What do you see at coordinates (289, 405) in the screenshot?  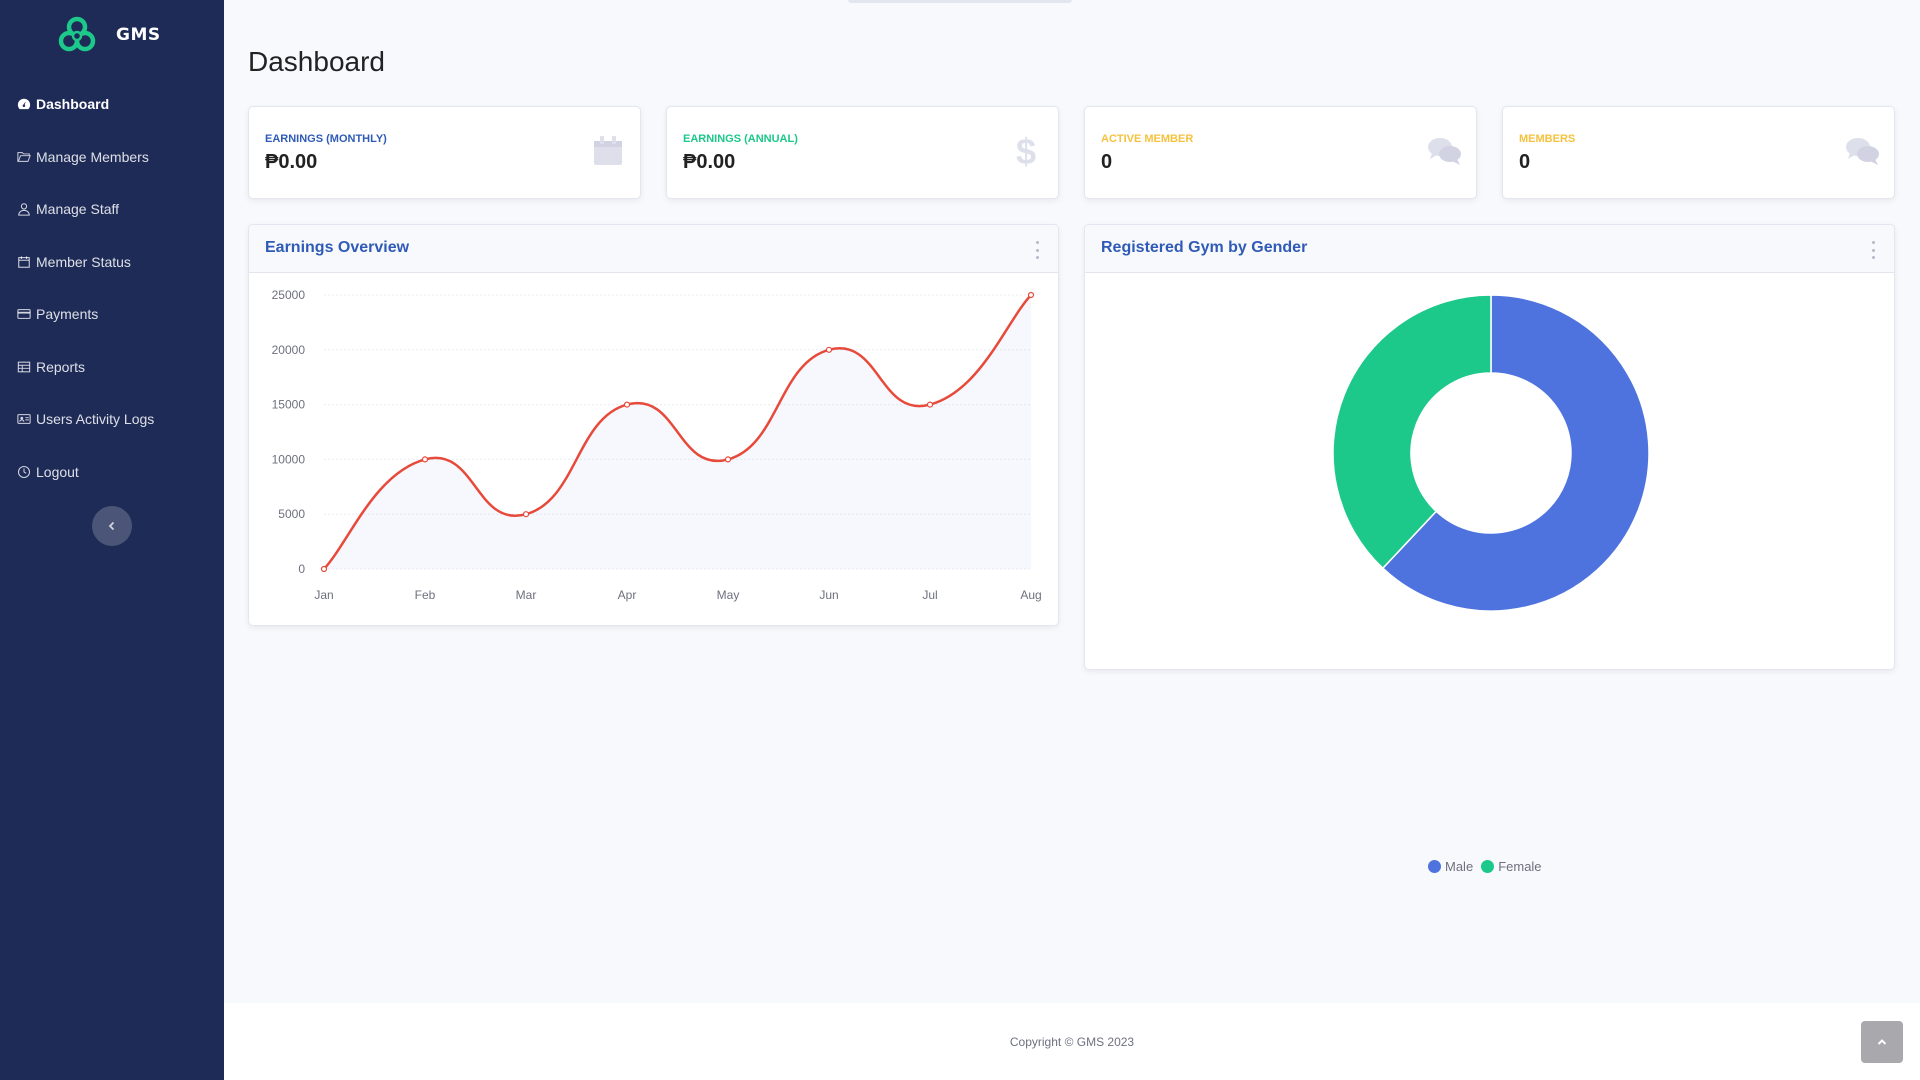 I see `y-tick-label: 15000` at bounding box center [289, 405].